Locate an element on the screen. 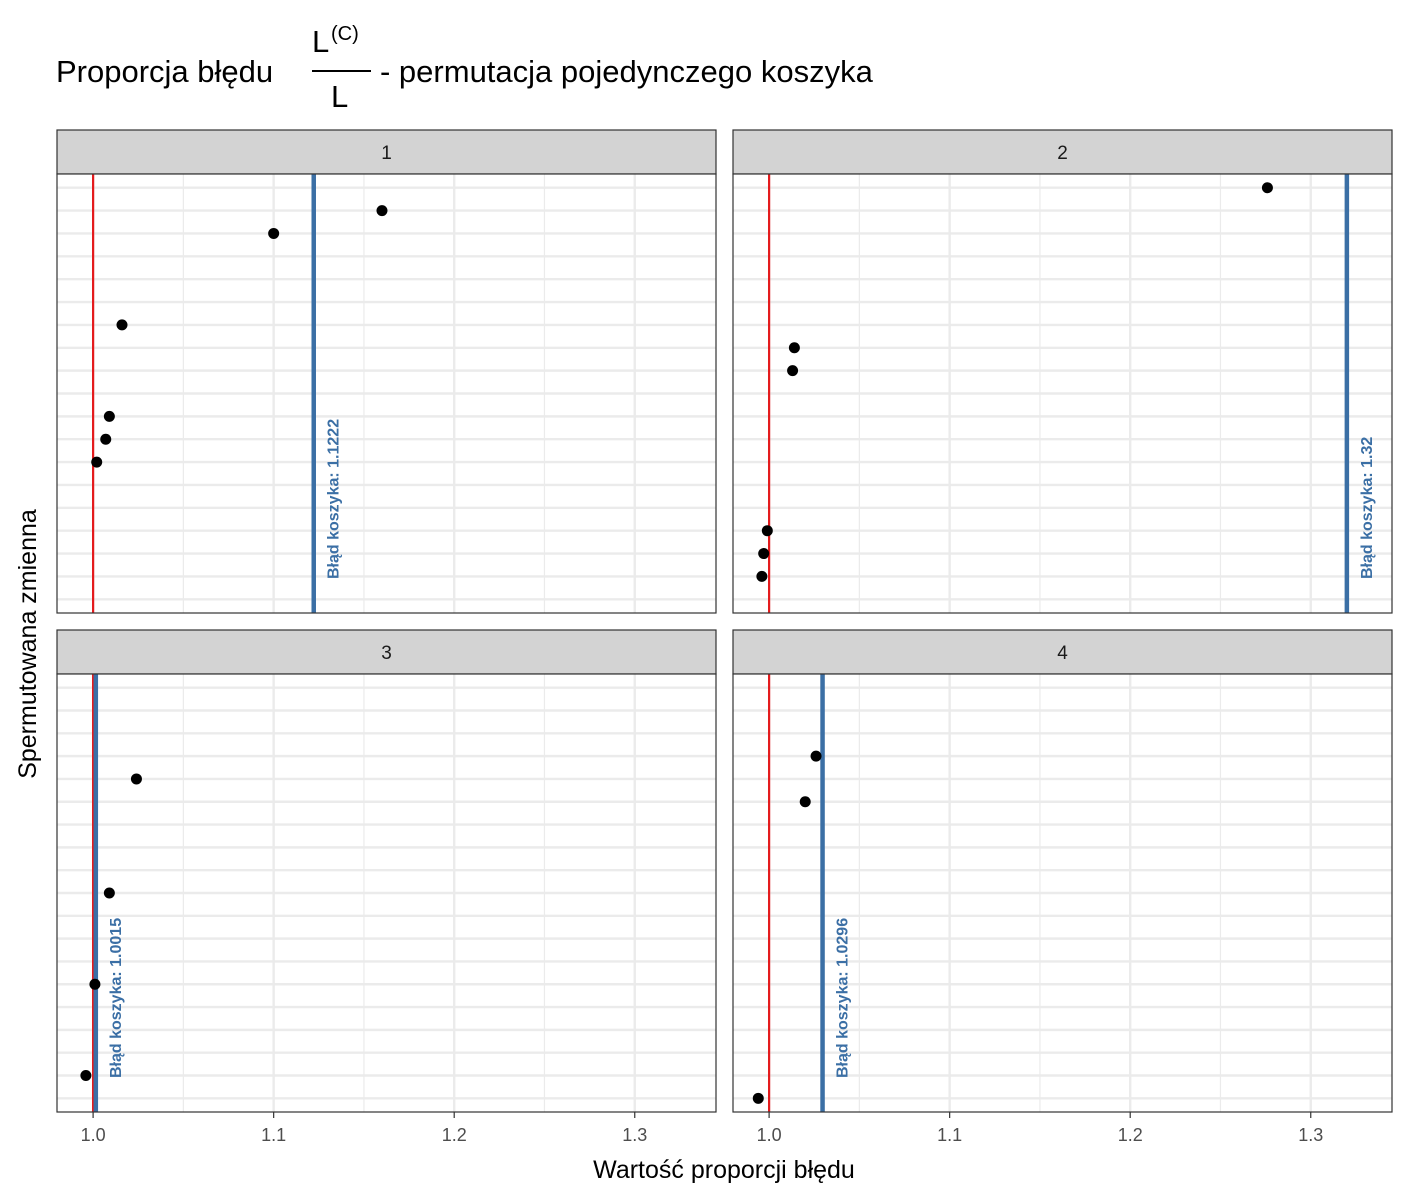 This screenshot has width=1408, height=1198. title-prefix: Proporcja błędu is located at coordinates (164, 71).